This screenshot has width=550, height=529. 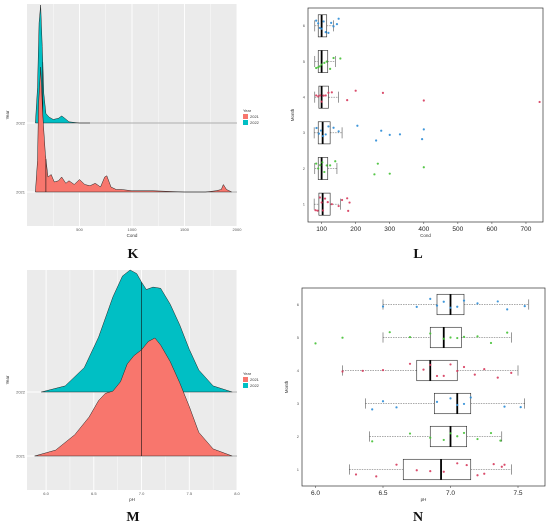 I want to click on x-tick-label: 6.5, so click(x=382, y=493).